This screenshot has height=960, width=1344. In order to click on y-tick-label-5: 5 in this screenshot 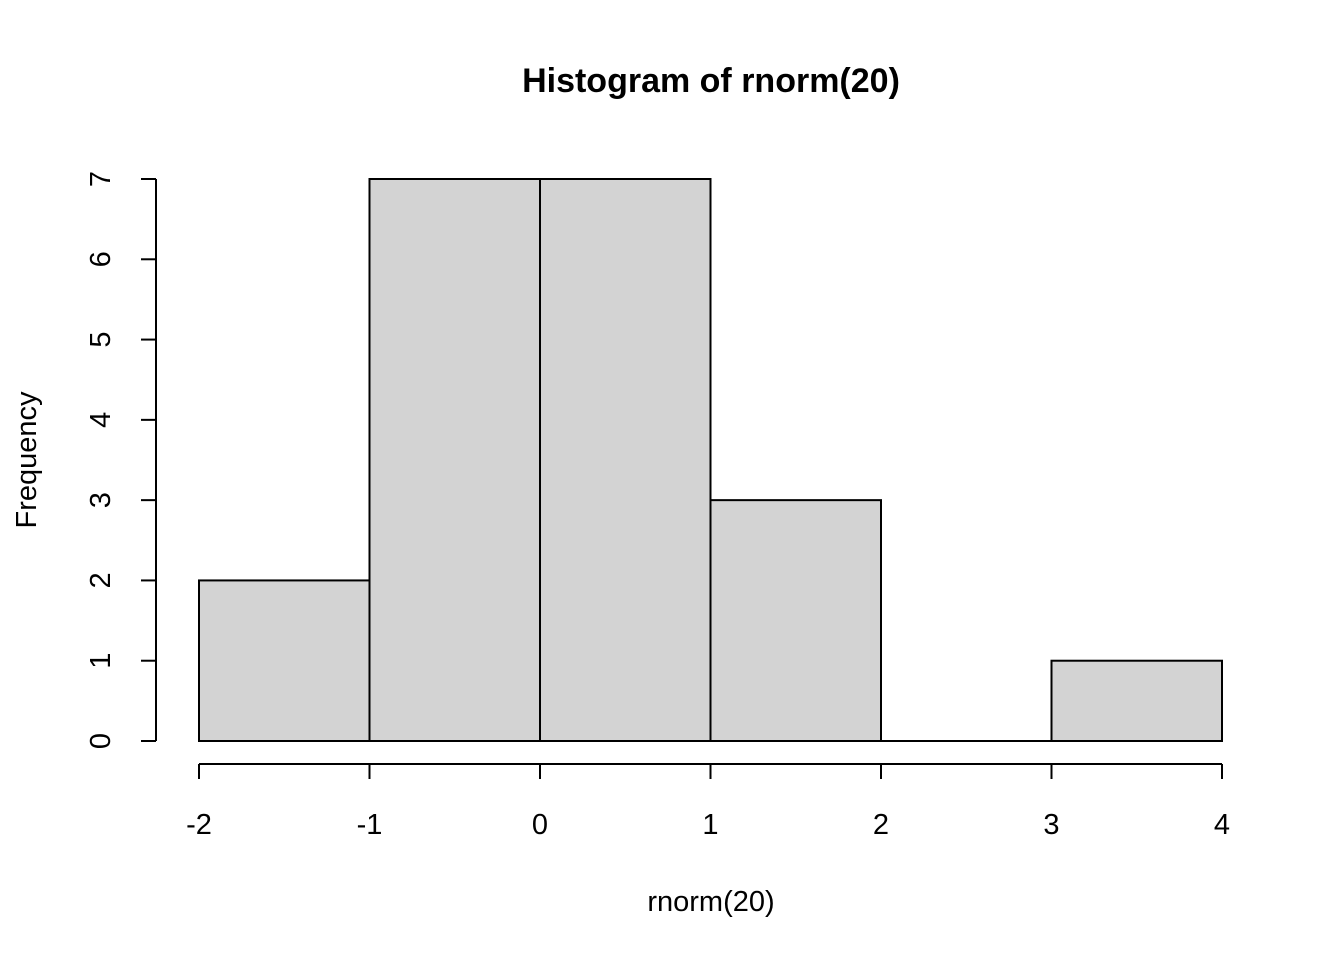, I will do `click(101, 340)`.